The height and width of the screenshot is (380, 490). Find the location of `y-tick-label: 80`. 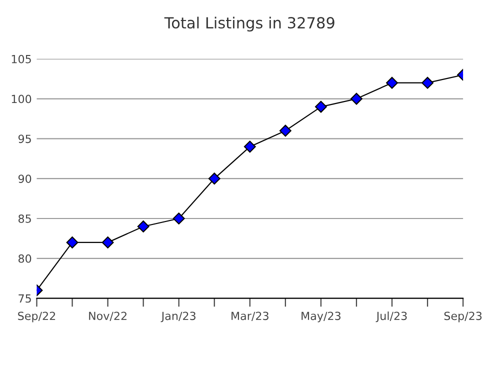

y-tick-label: 80 is located at coordinates (25, 258).